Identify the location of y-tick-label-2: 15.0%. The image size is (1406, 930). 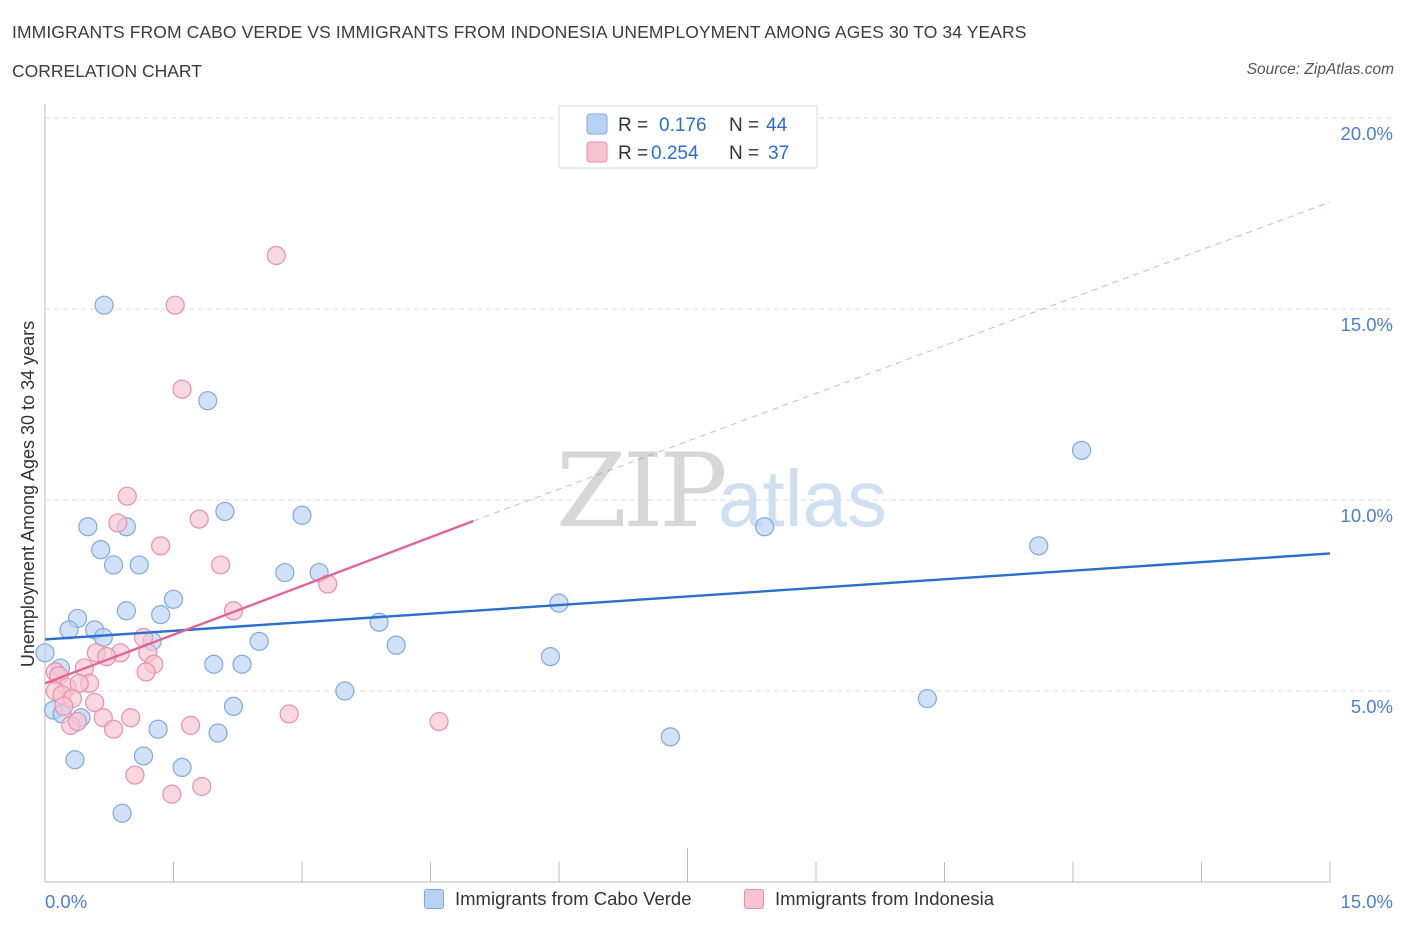
(1367, 324).